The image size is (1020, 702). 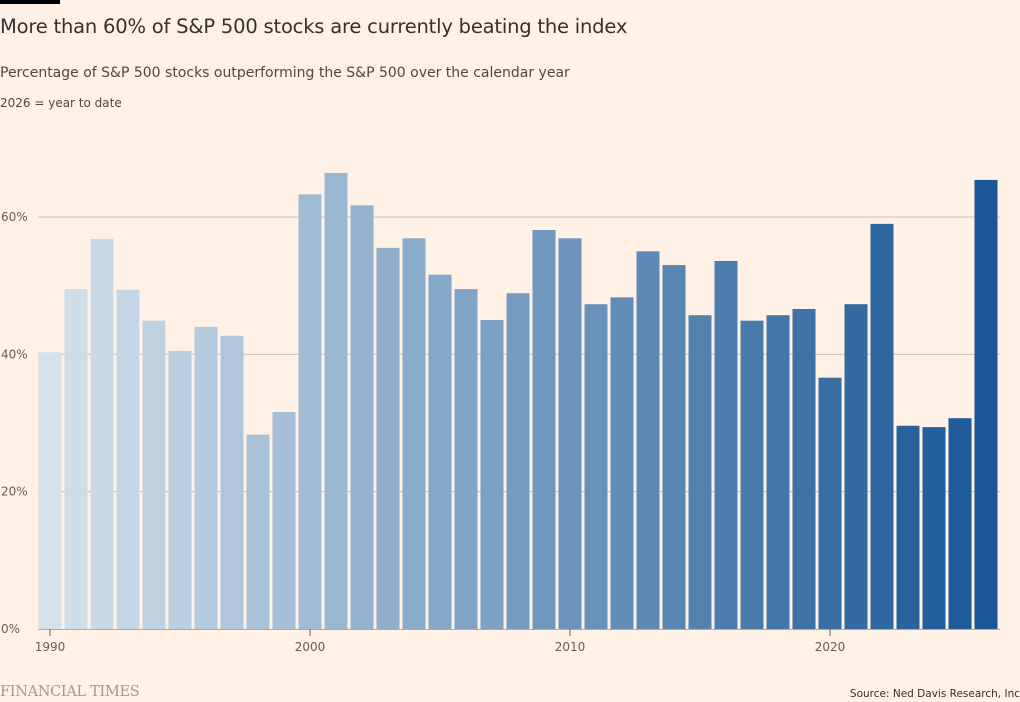 What do you see at coordinates (14, 423) in the screenshot?
I see `y-axis-labels: 0% 20% 40% 60%` at bounding box center [14, 423].